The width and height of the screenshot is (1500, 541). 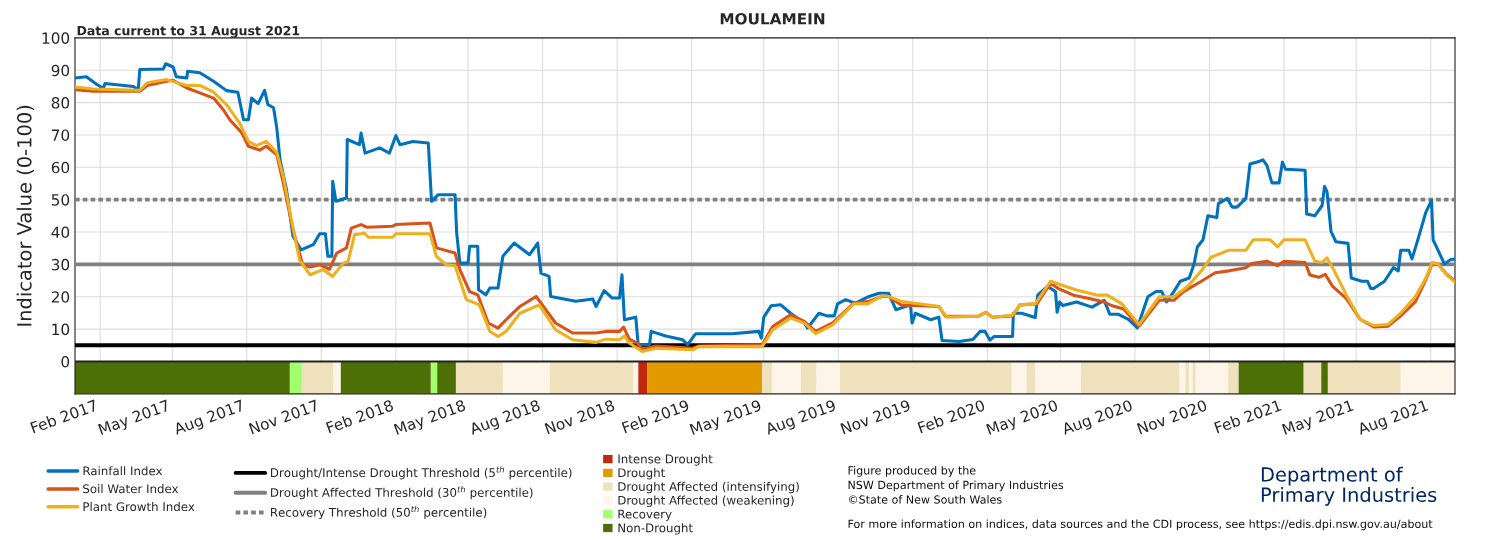 I want to click on legend-label: Intense Drought, so click(x=665, y=460).